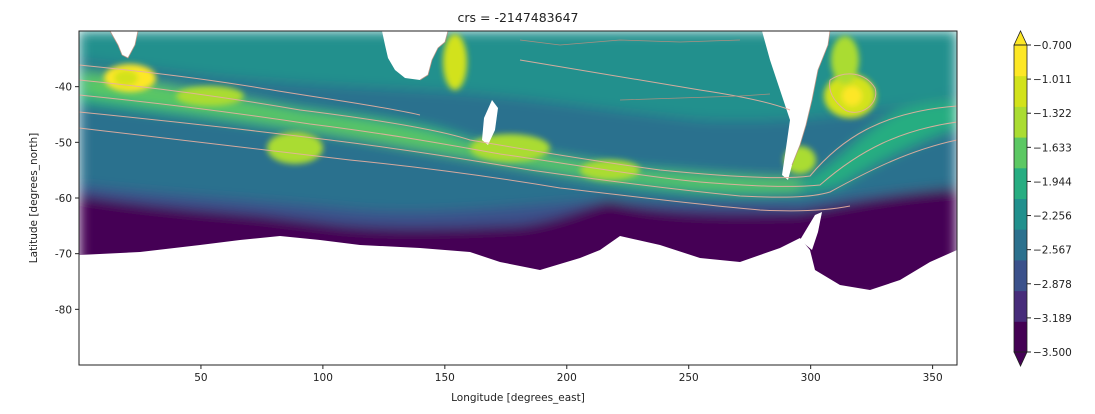 The image size is (1095, 414). Describe the element at coordinates (567, 378) in the screenshot. I see `x-tick-label: 200` at that location.